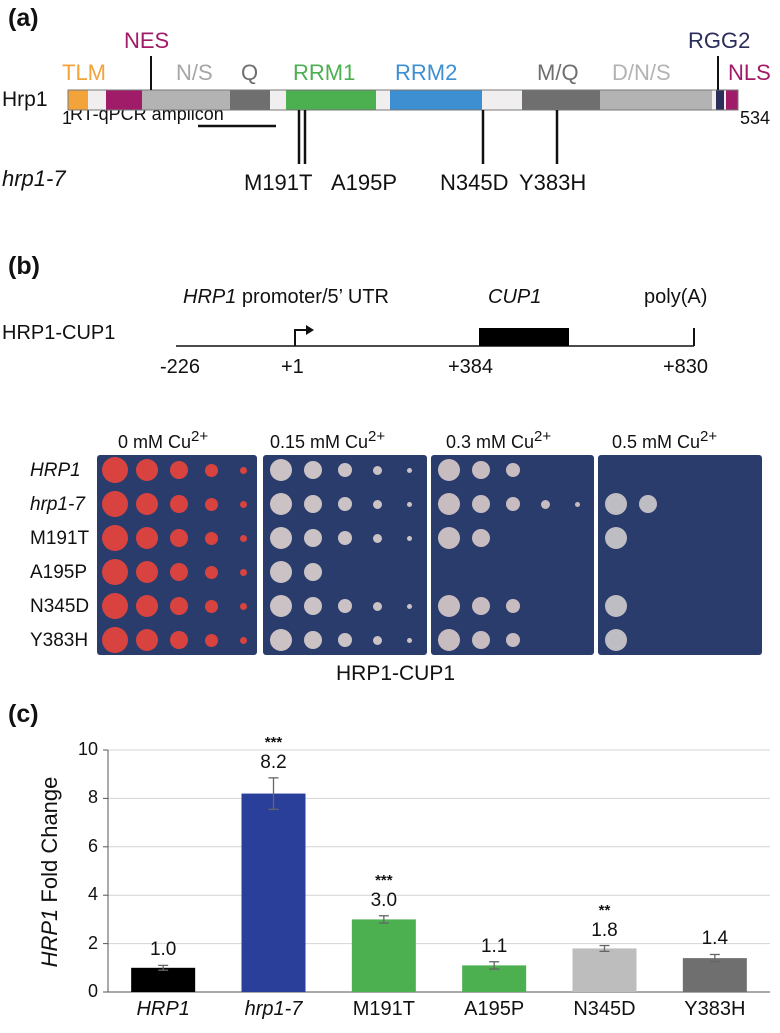  Describe the element at coordinates (604, 1009) in the screenshot. I see `x-tick-label: N345D` at that location.